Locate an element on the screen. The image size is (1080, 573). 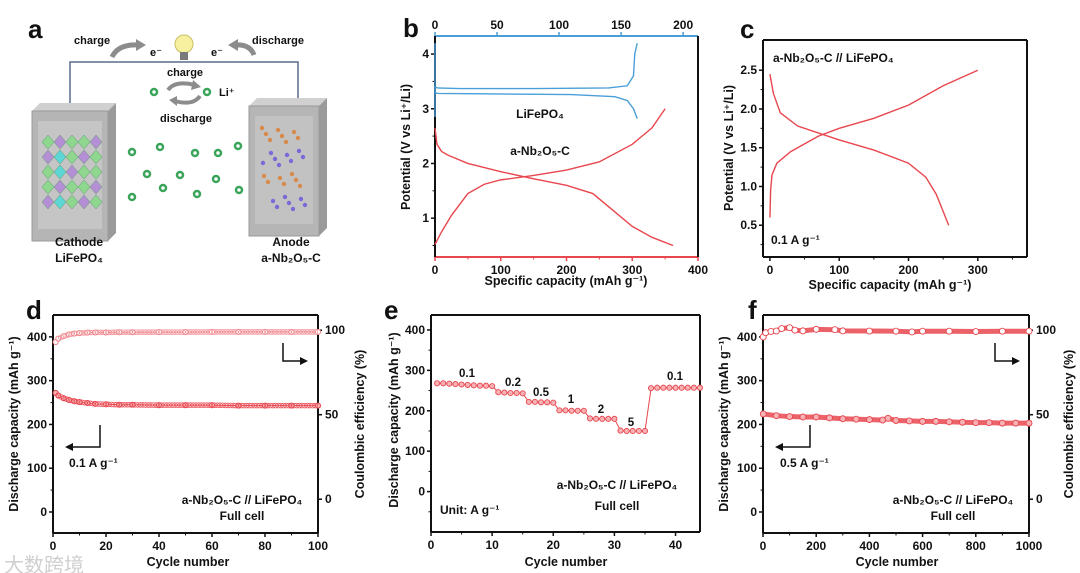
annotation: 0.1 A g⁻¹ is located at coordinates (93, 463).